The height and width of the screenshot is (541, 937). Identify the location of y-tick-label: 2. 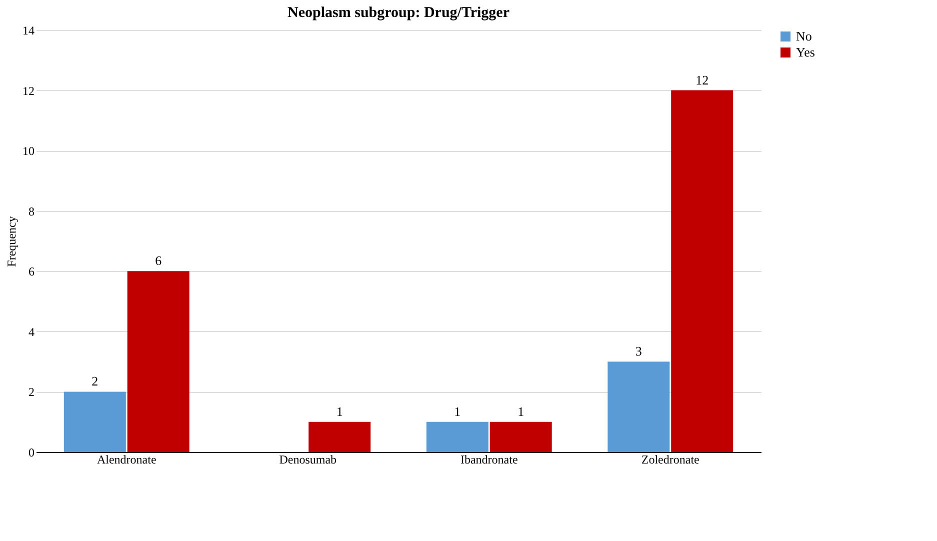
(31, 392).